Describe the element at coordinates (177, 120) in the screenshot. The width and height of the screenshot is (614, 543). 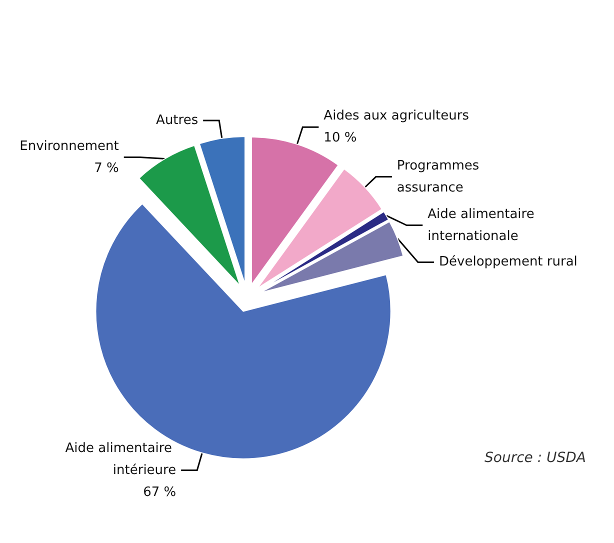
I see `slice-label: Autres` at that location.